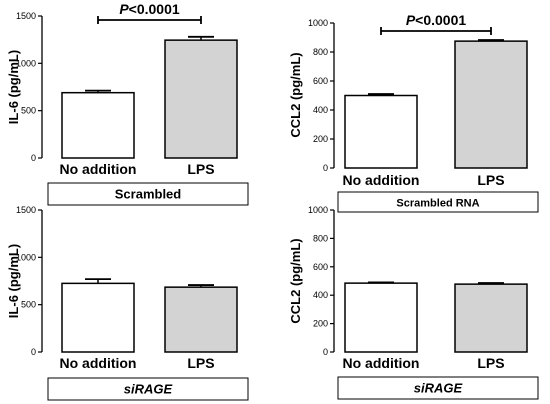  I want to click on condition-label: Scrambled, so click(148, 194).